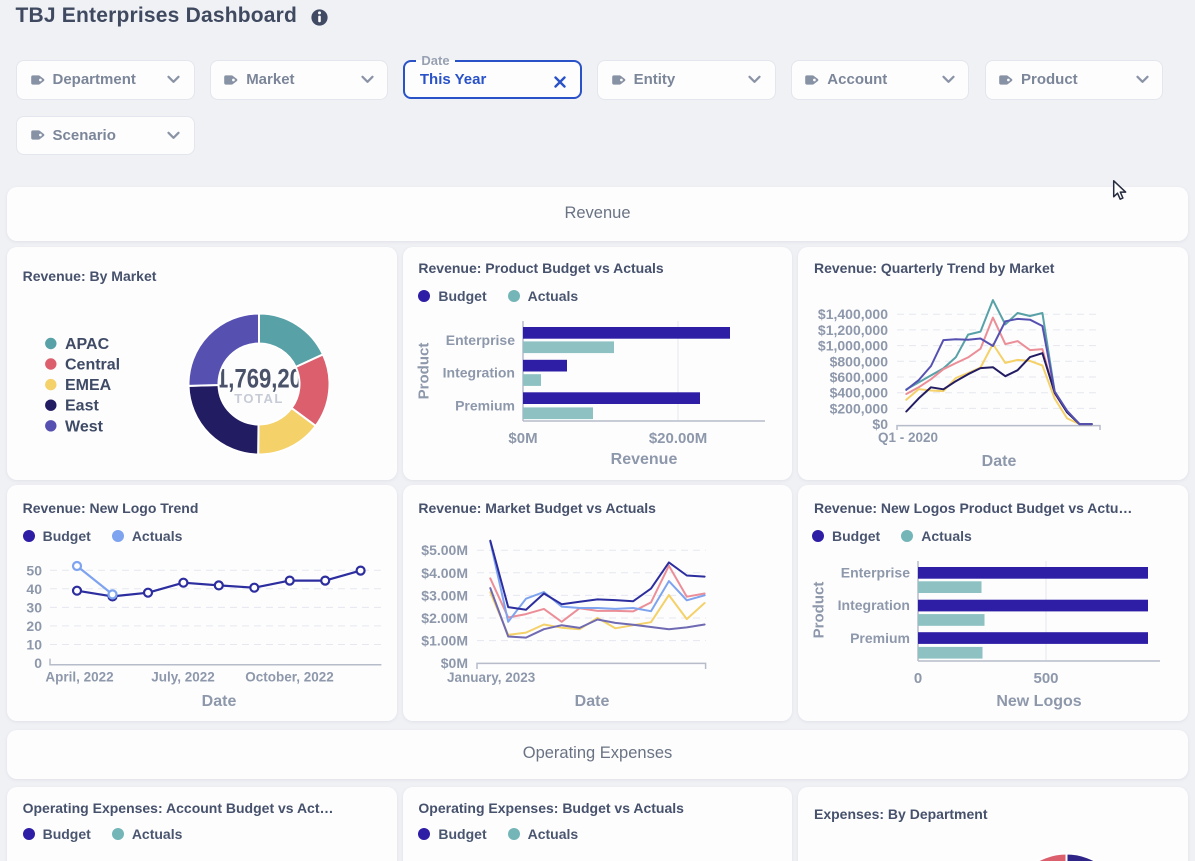  I want to click on svg-text: 50, so click(34, 570).